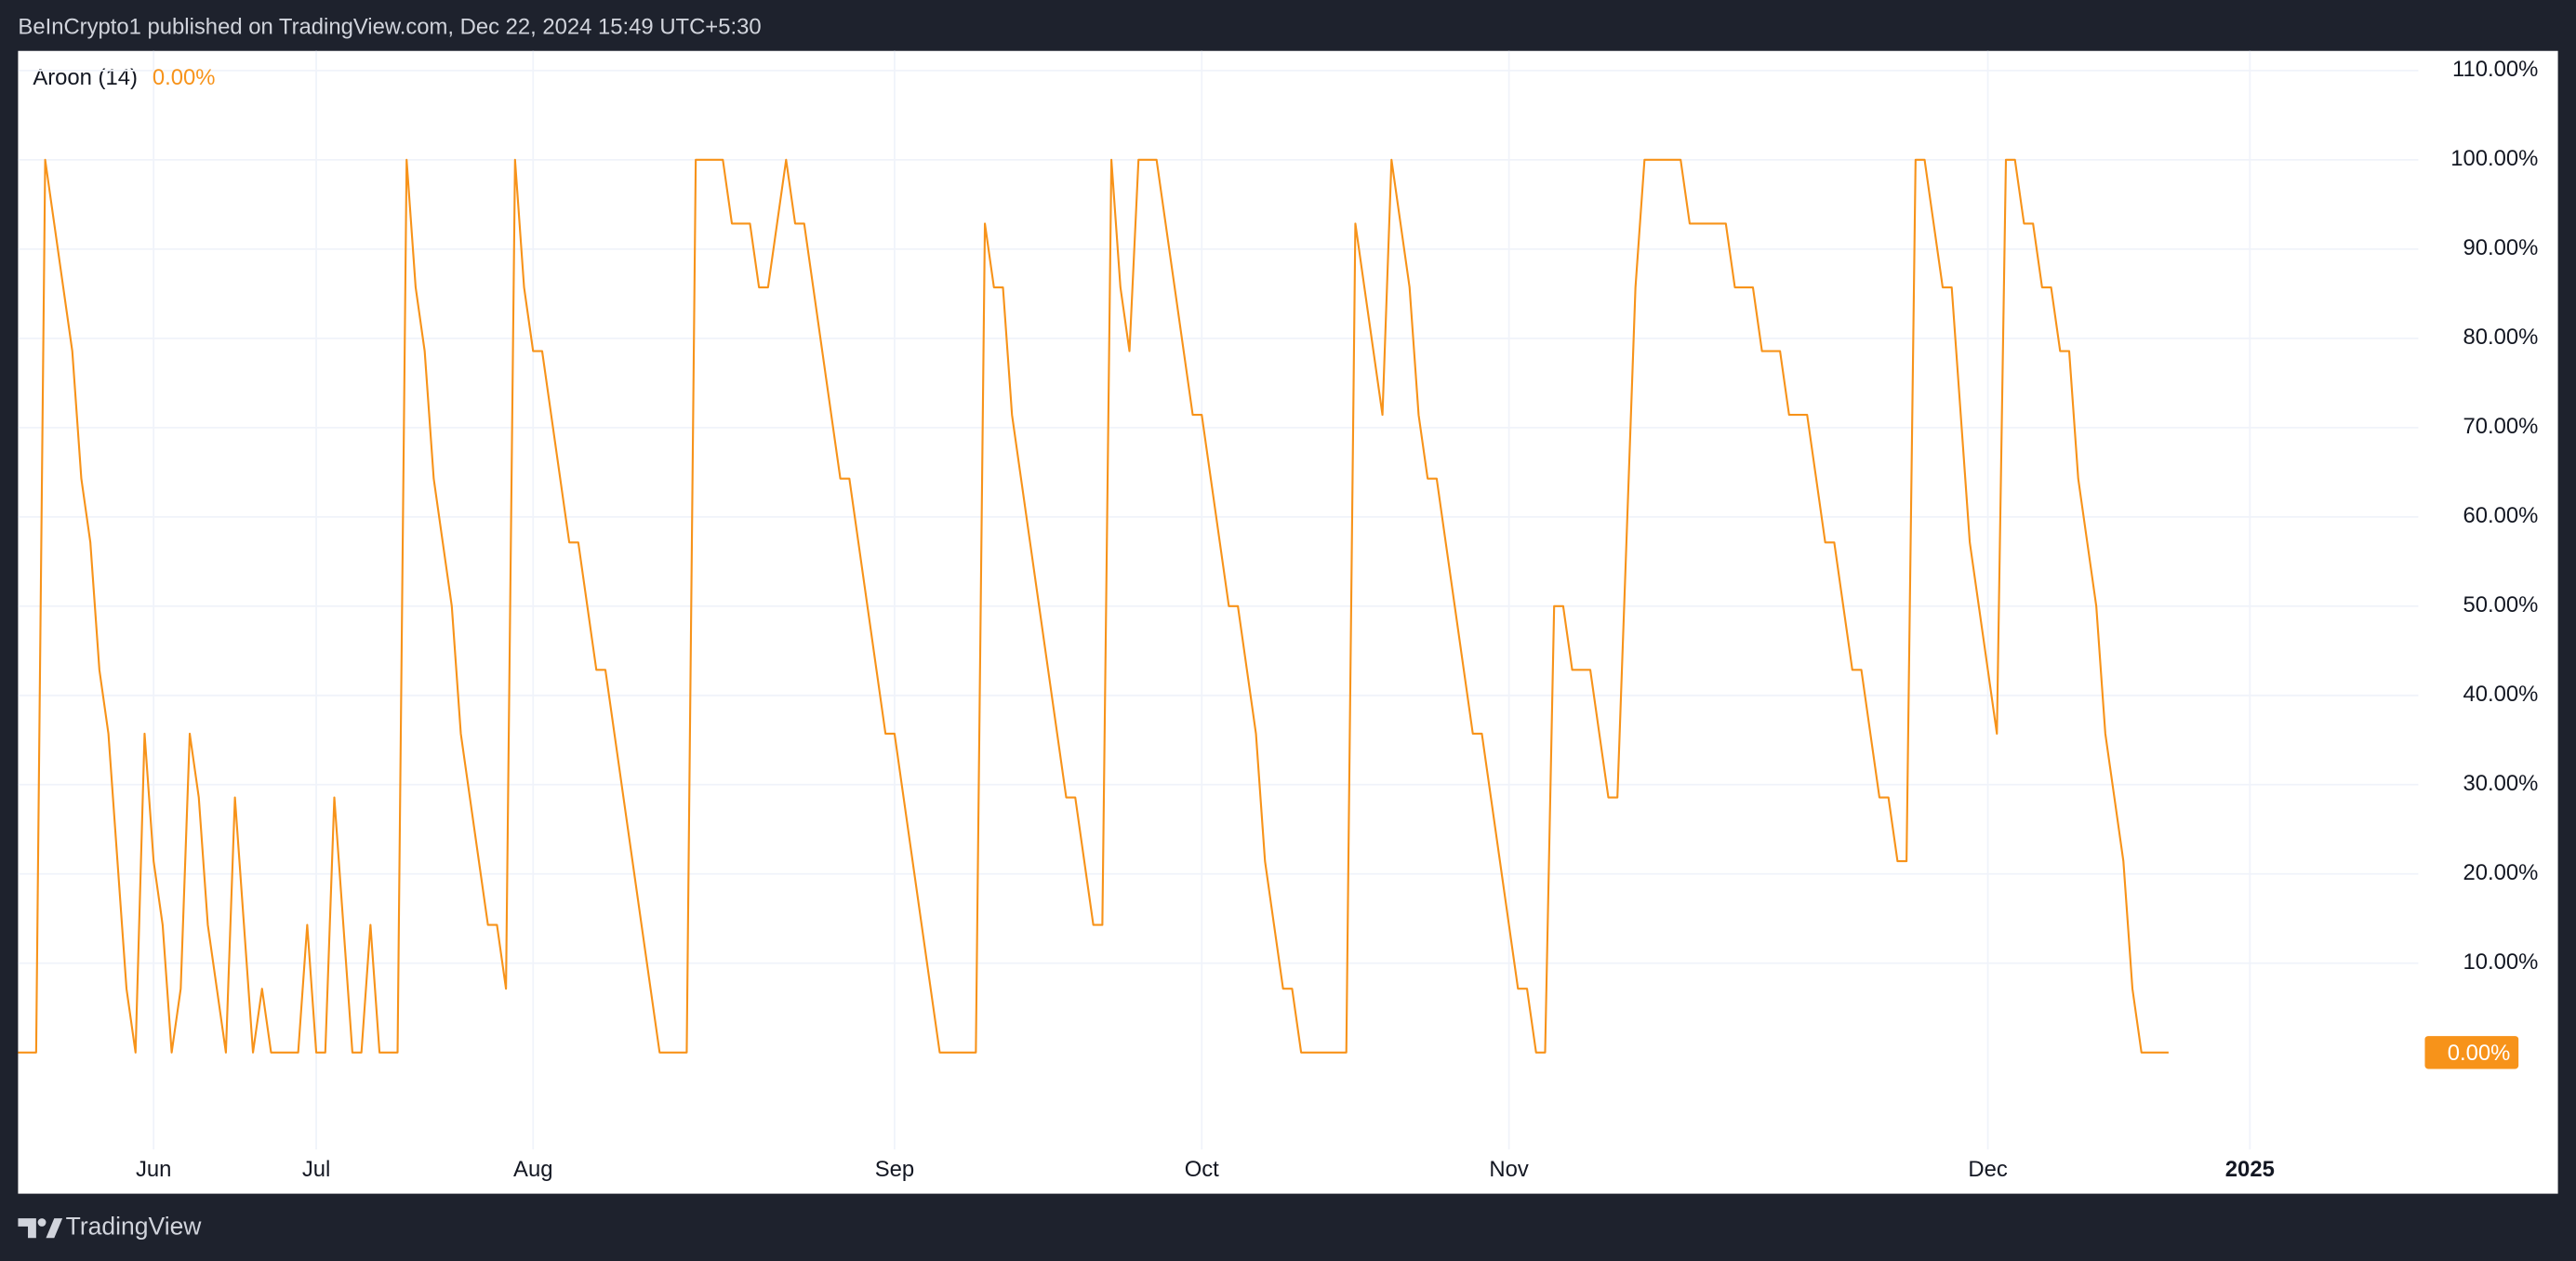  I want to click on x-tick-label: Dec, so click(1987, 1169).